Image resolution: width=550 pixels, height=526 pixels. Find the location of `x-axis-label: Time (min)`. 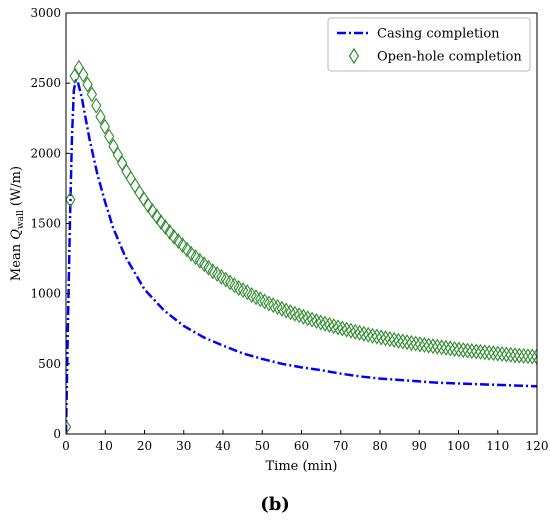

x-axis-label: Time (min) is located at coordinates (302, 466).